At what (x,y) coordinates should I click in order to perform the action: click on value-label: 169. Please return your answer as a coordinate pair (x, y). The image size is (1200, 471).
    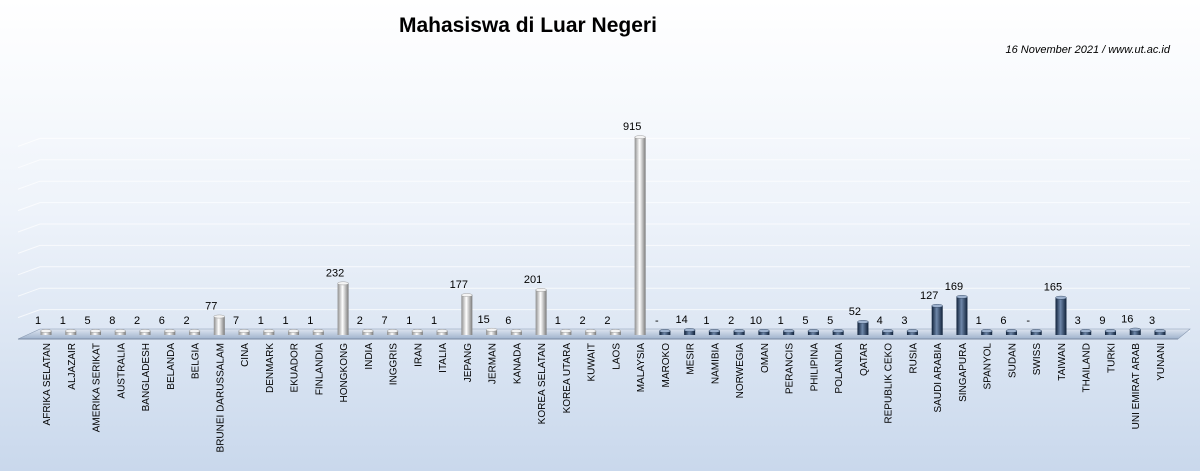
    Looking at the image, I should click on (954, 287).